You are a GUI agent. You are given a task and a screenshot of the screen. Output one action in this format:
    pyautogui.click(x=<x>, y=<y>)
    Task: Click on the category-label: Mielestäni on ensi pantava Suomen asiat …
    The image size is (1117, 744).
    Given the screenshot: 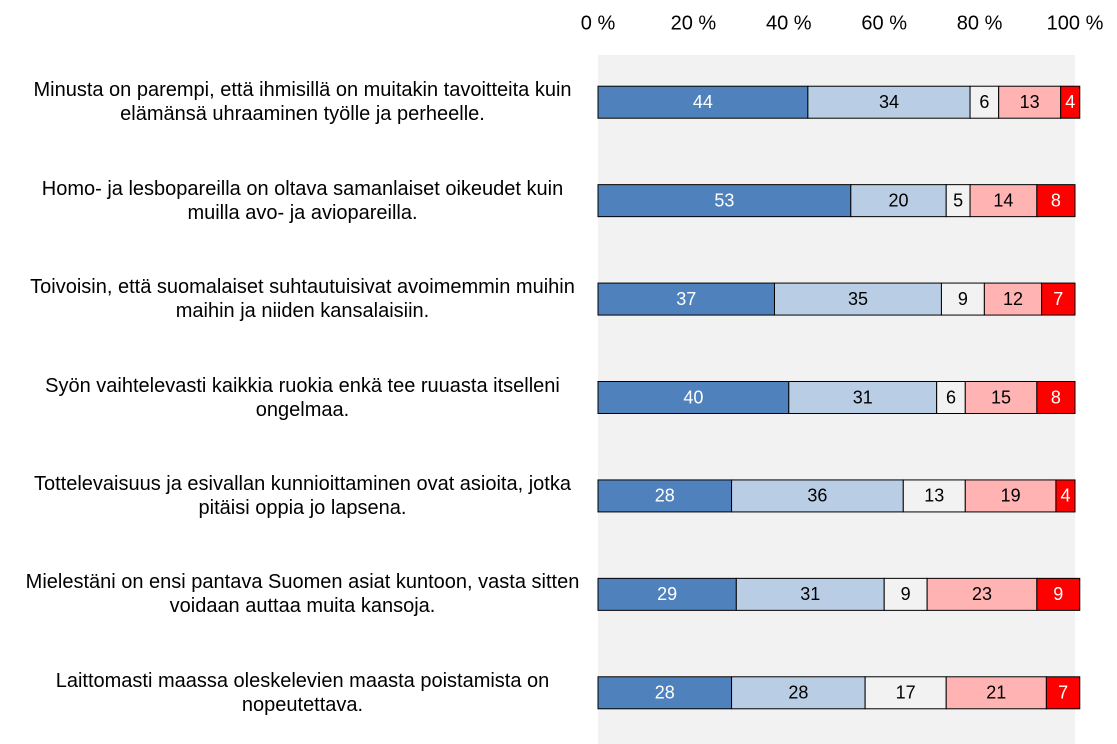 What is the action you would take?
    pyautogui.click(x=302, y=594)
    